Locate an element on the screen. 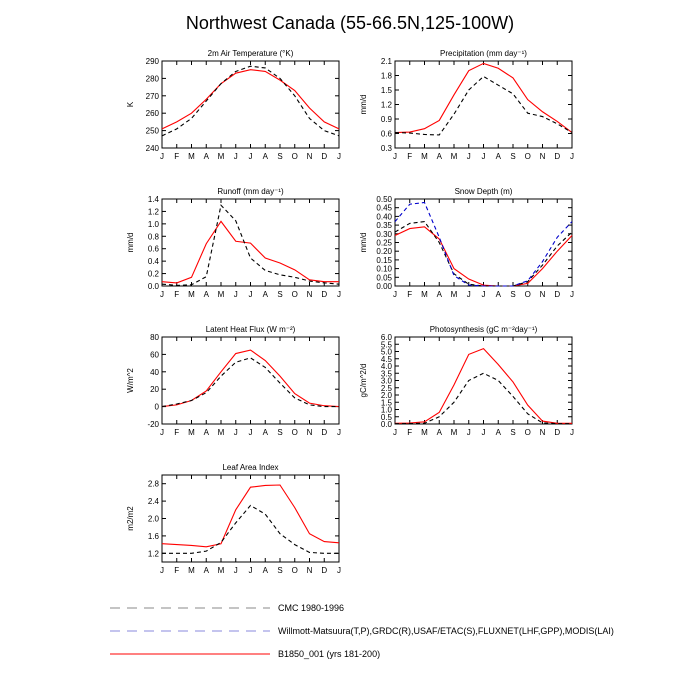 The image size is (700, 700). y-tick-label: 6.0 is located at coordinates (387, 337).